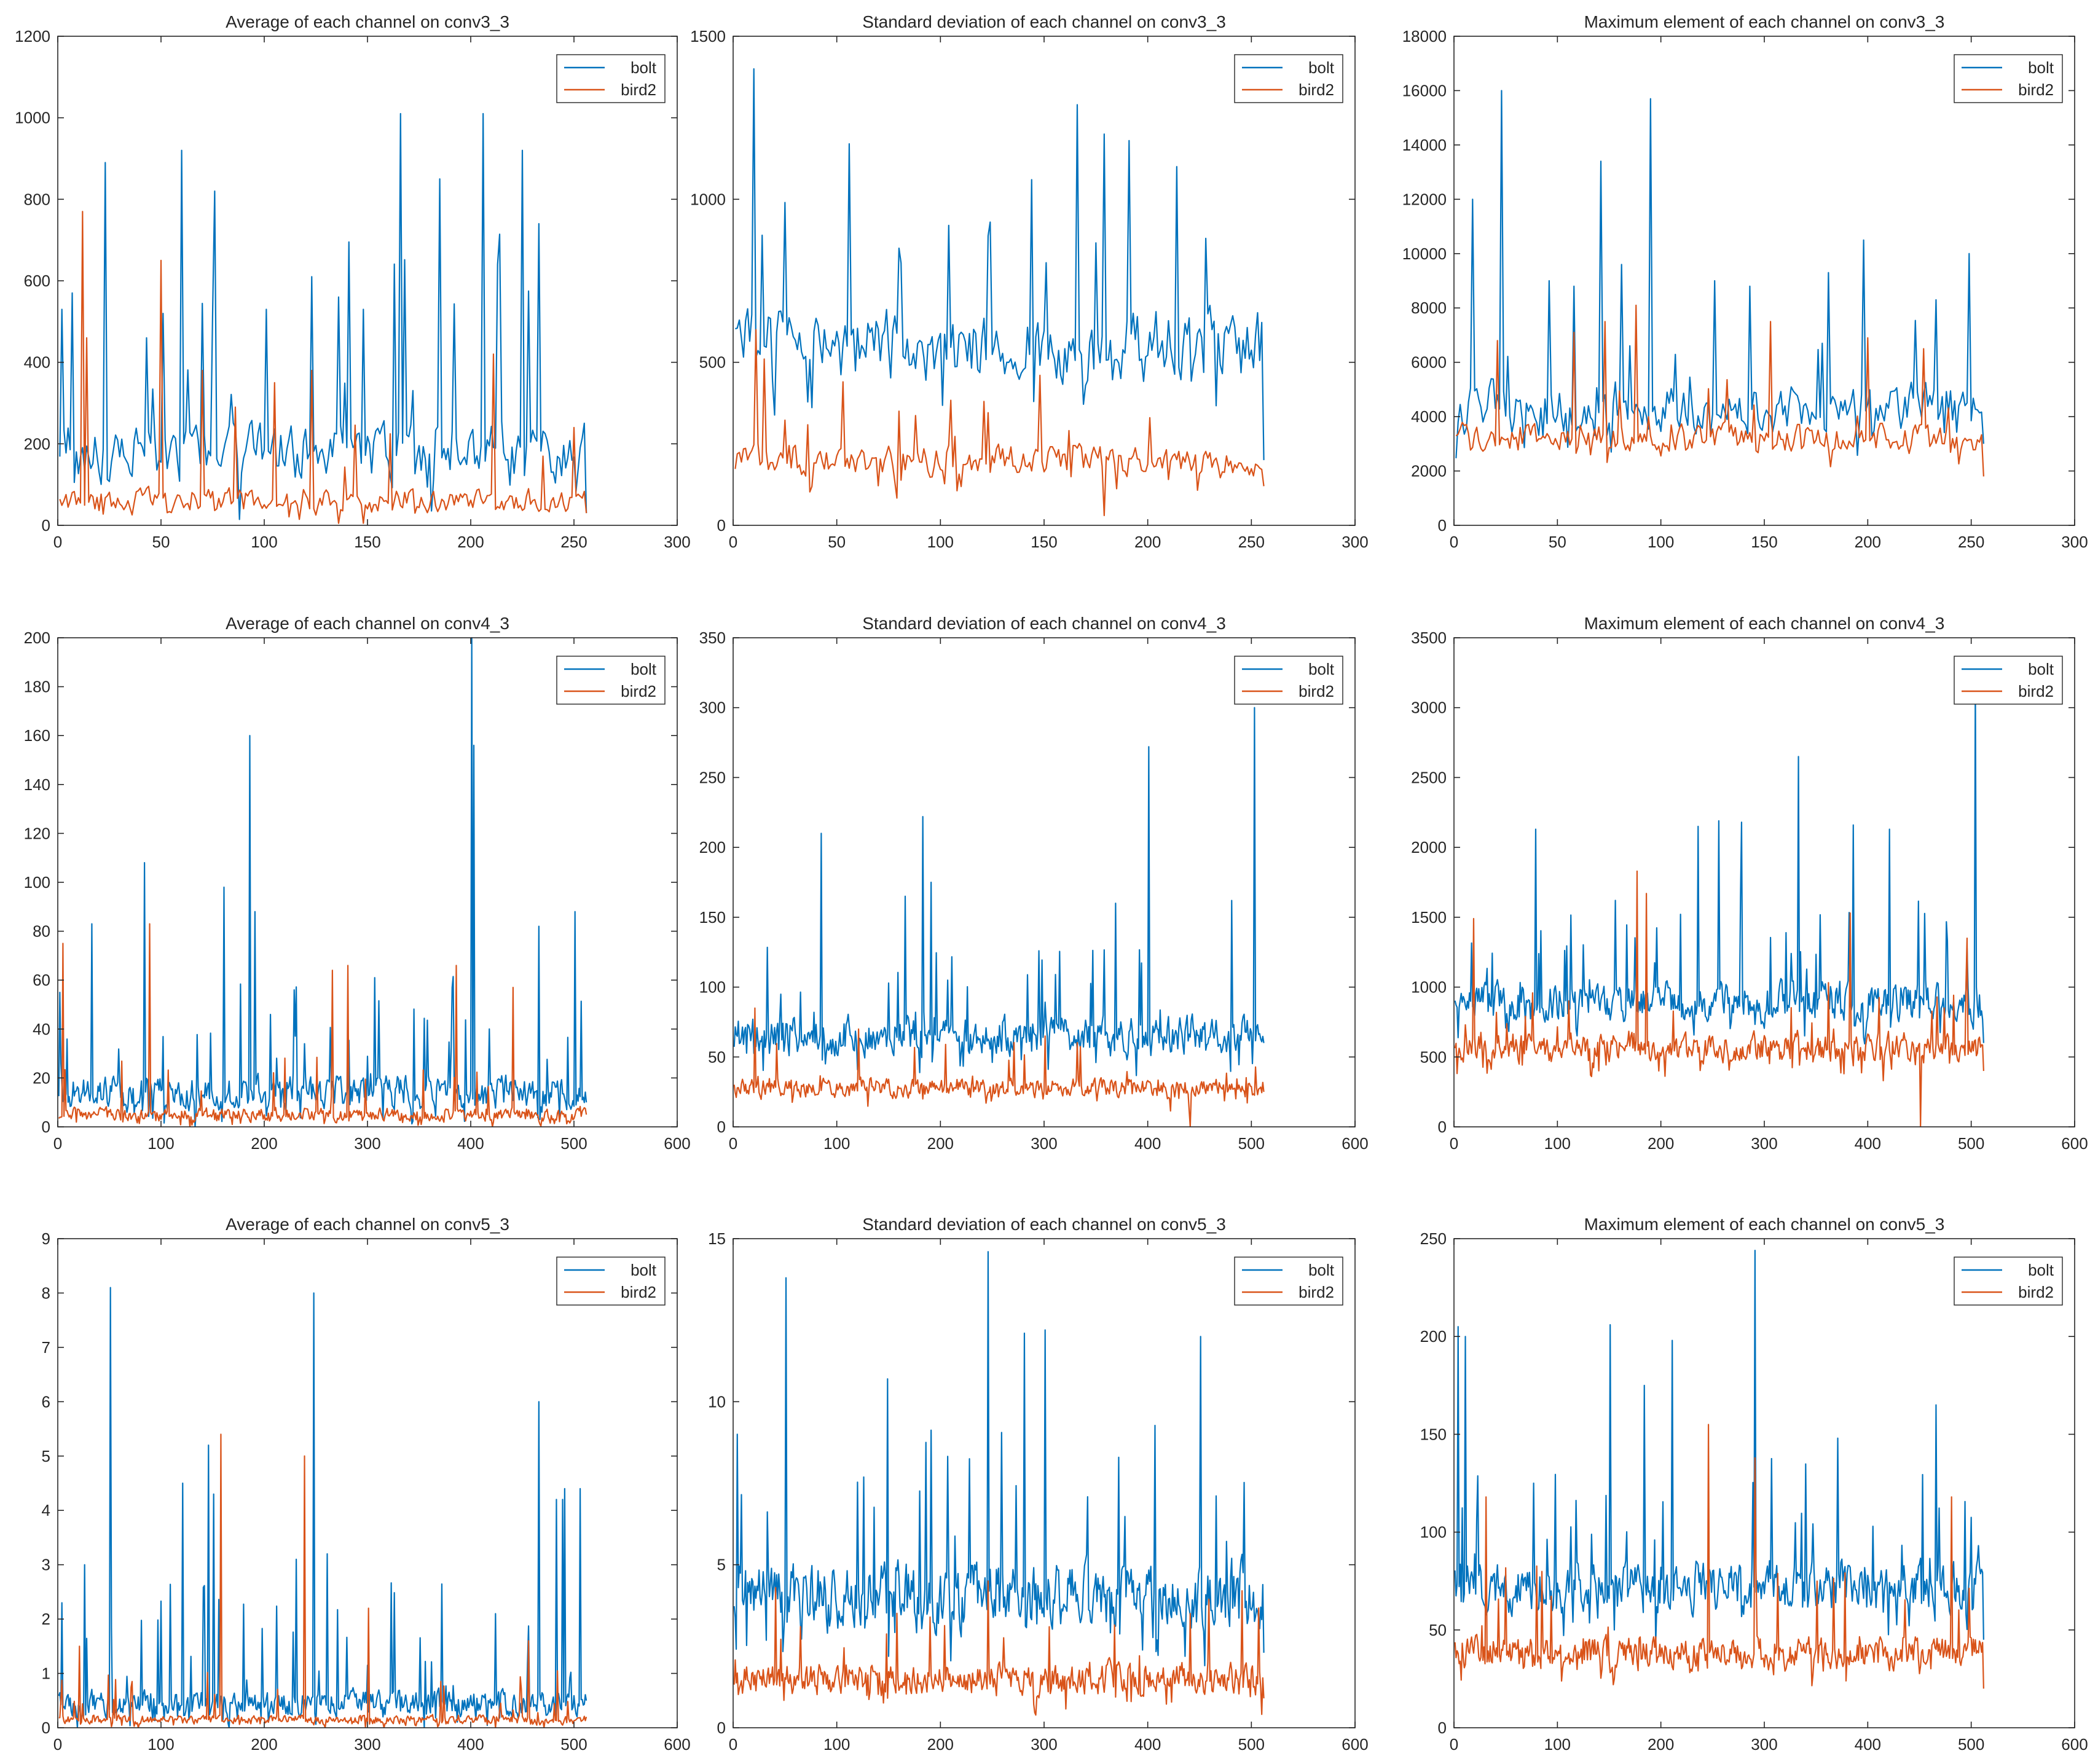  Describe the element at coordinates (1424, 254) in the screenshot. I see `y-tick-label: 10000` at that location.